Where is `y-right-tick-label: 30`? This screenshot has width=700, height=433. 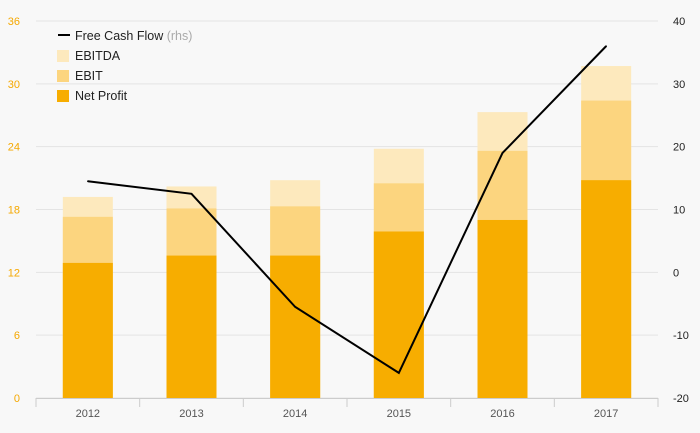
y-right-tick-label: 30 is located at coordinates (679, 85).